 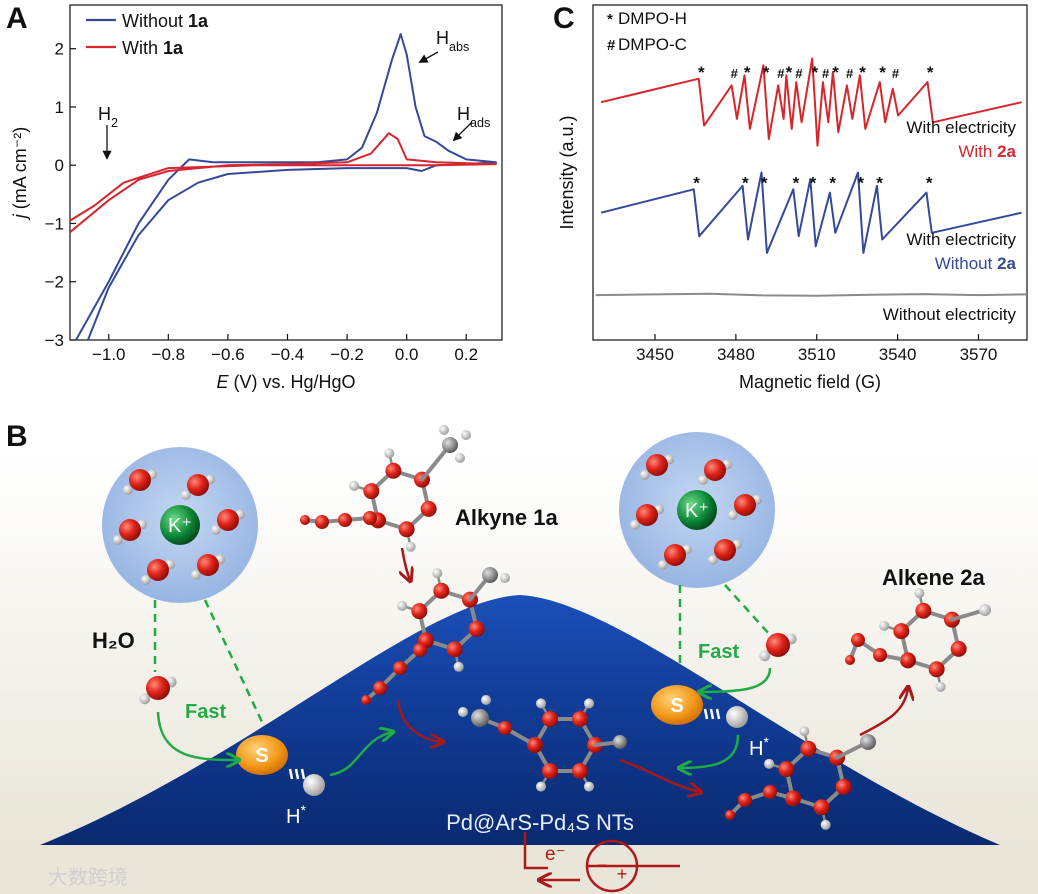 I want to click on electron-label: e⁻, so click(x=555, y=854).